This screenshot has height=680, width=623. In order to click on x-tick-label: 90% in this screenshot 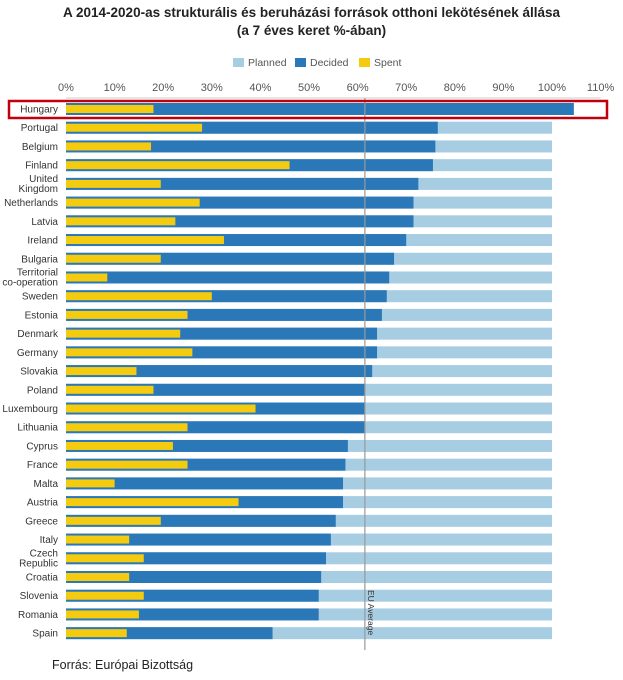, I will do `click(503, 88)`.